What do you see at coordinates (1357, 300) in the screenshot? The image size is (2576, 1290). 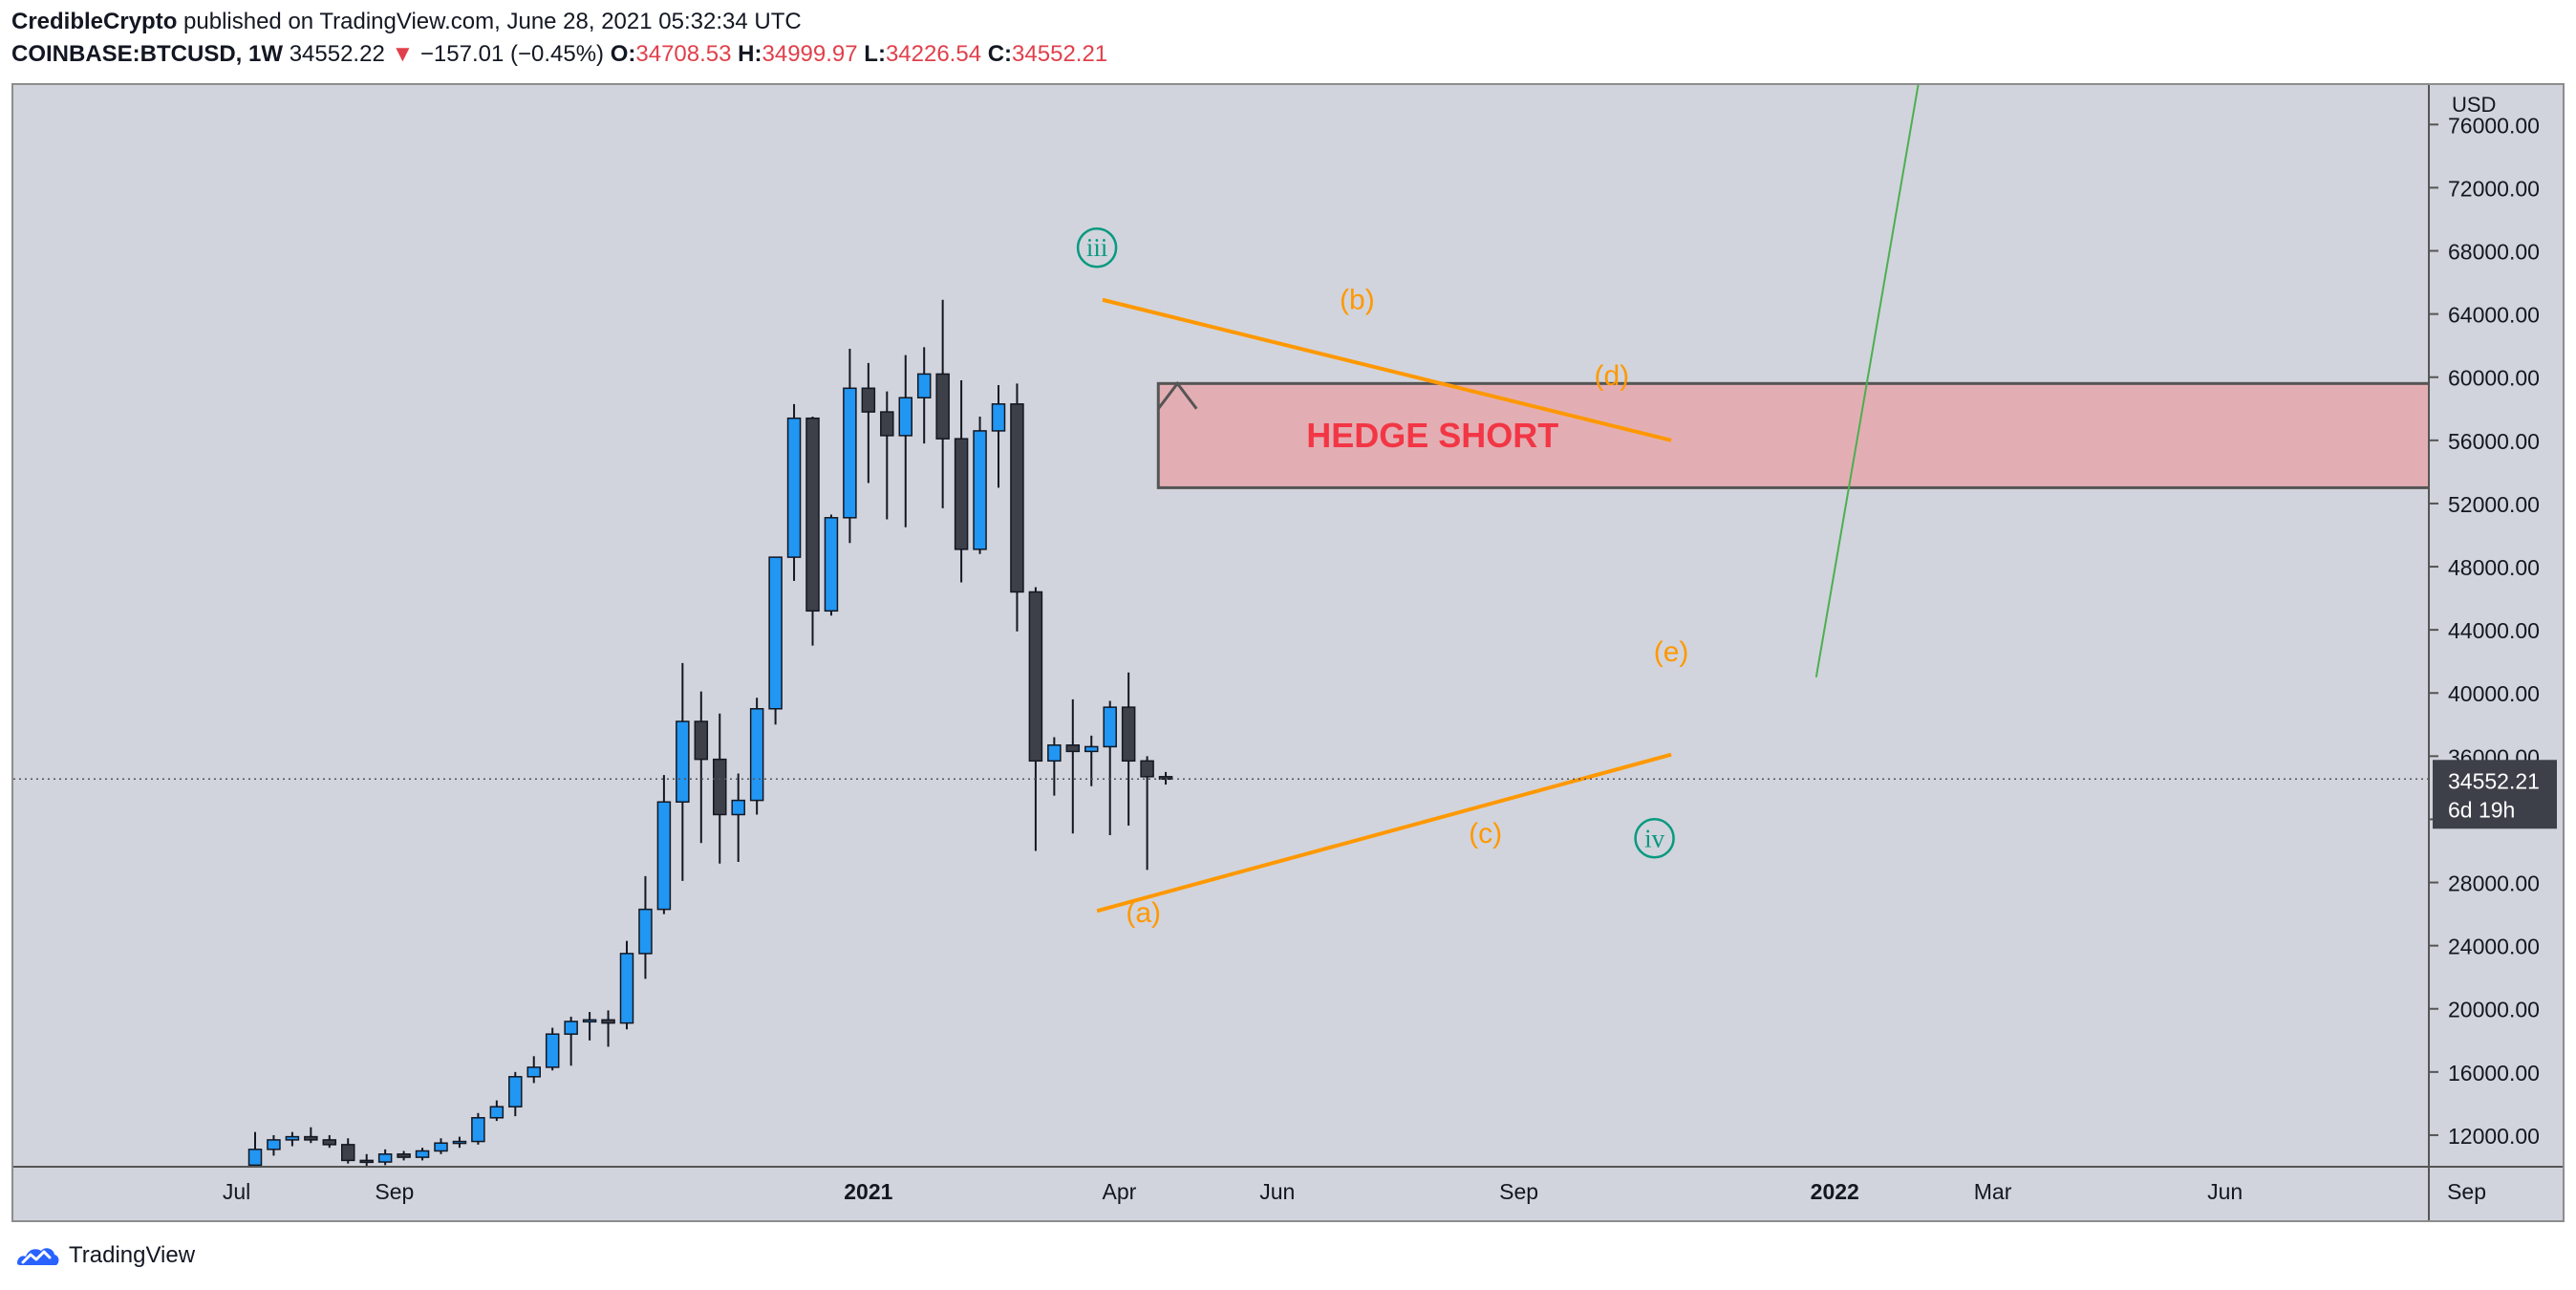 I see `wave-label: (b)` at bounding box center [1357, 300].